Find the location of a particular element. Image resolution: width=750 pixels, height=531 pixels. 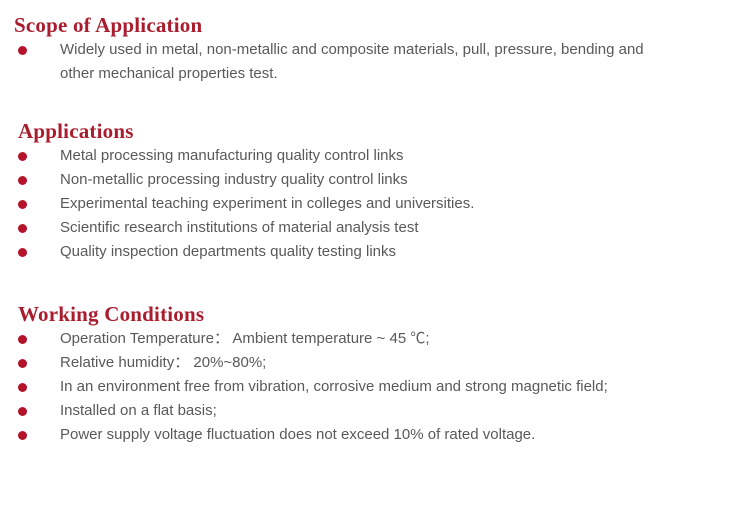

section-heading-scope-of-application: Scope of Application is located at coordinates (108, 25).